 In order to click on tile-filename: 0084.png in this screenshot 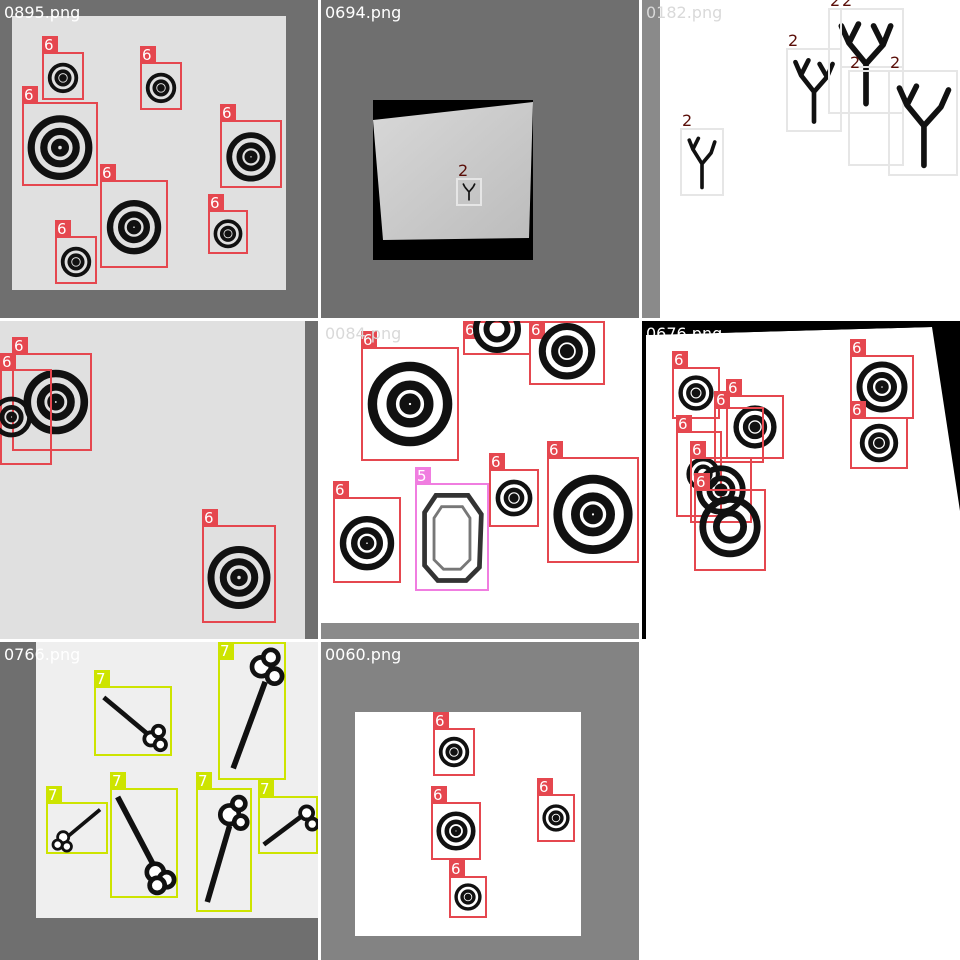, I will do `click(363, 333)`.